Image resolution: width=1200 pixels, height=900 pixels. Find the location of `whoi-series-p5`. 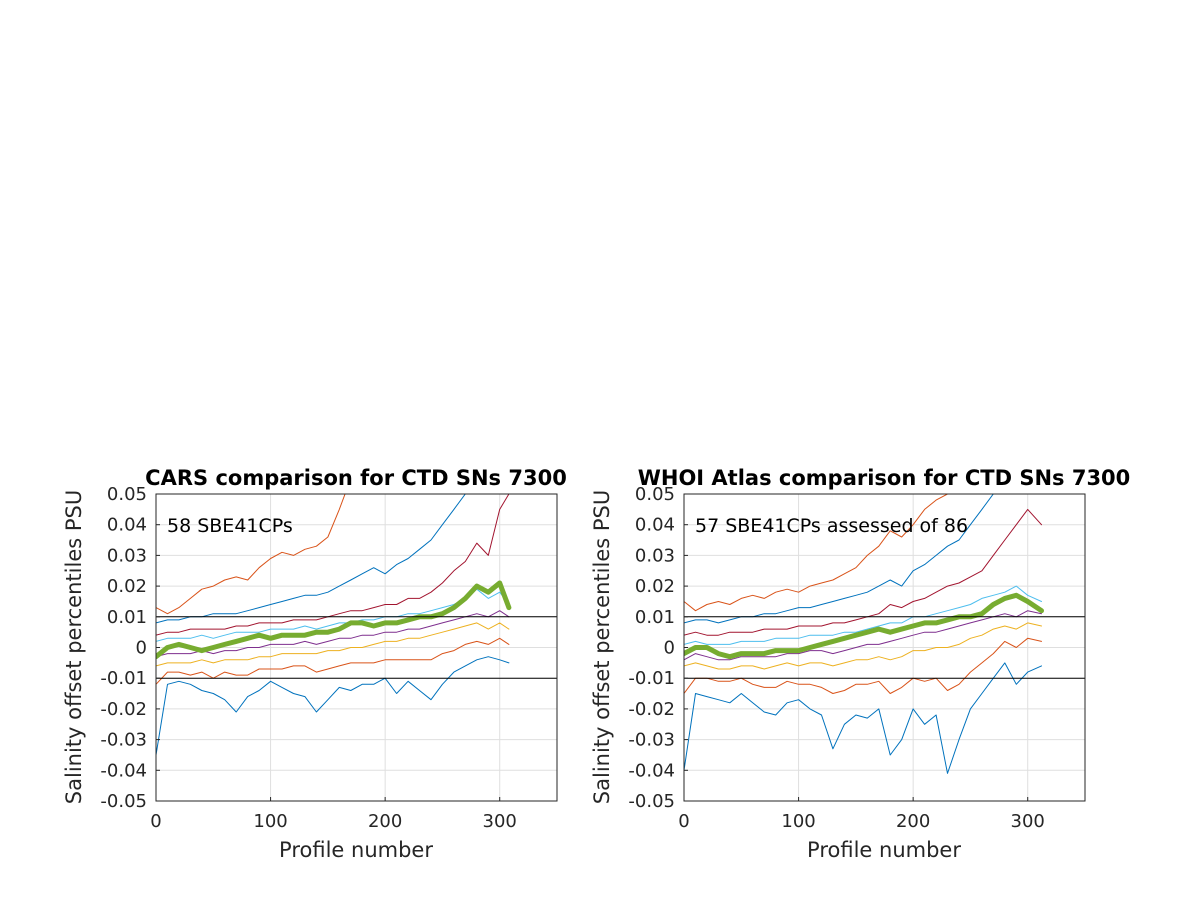

whoi-series-p5 is located at coordinates (863, 718).